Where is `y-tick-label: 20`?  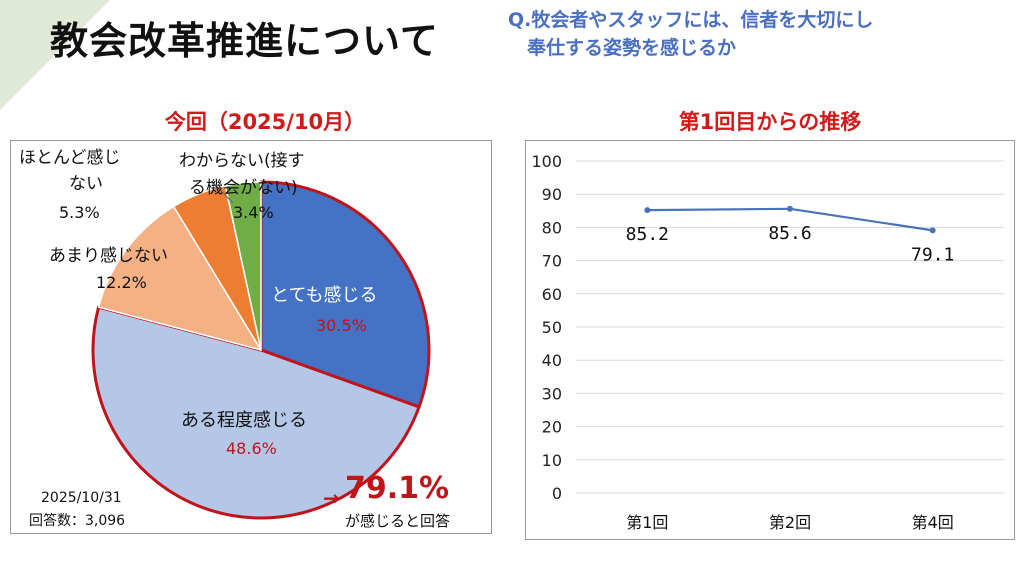 y-tick-label: 20 is located at coordinates (552, 427).